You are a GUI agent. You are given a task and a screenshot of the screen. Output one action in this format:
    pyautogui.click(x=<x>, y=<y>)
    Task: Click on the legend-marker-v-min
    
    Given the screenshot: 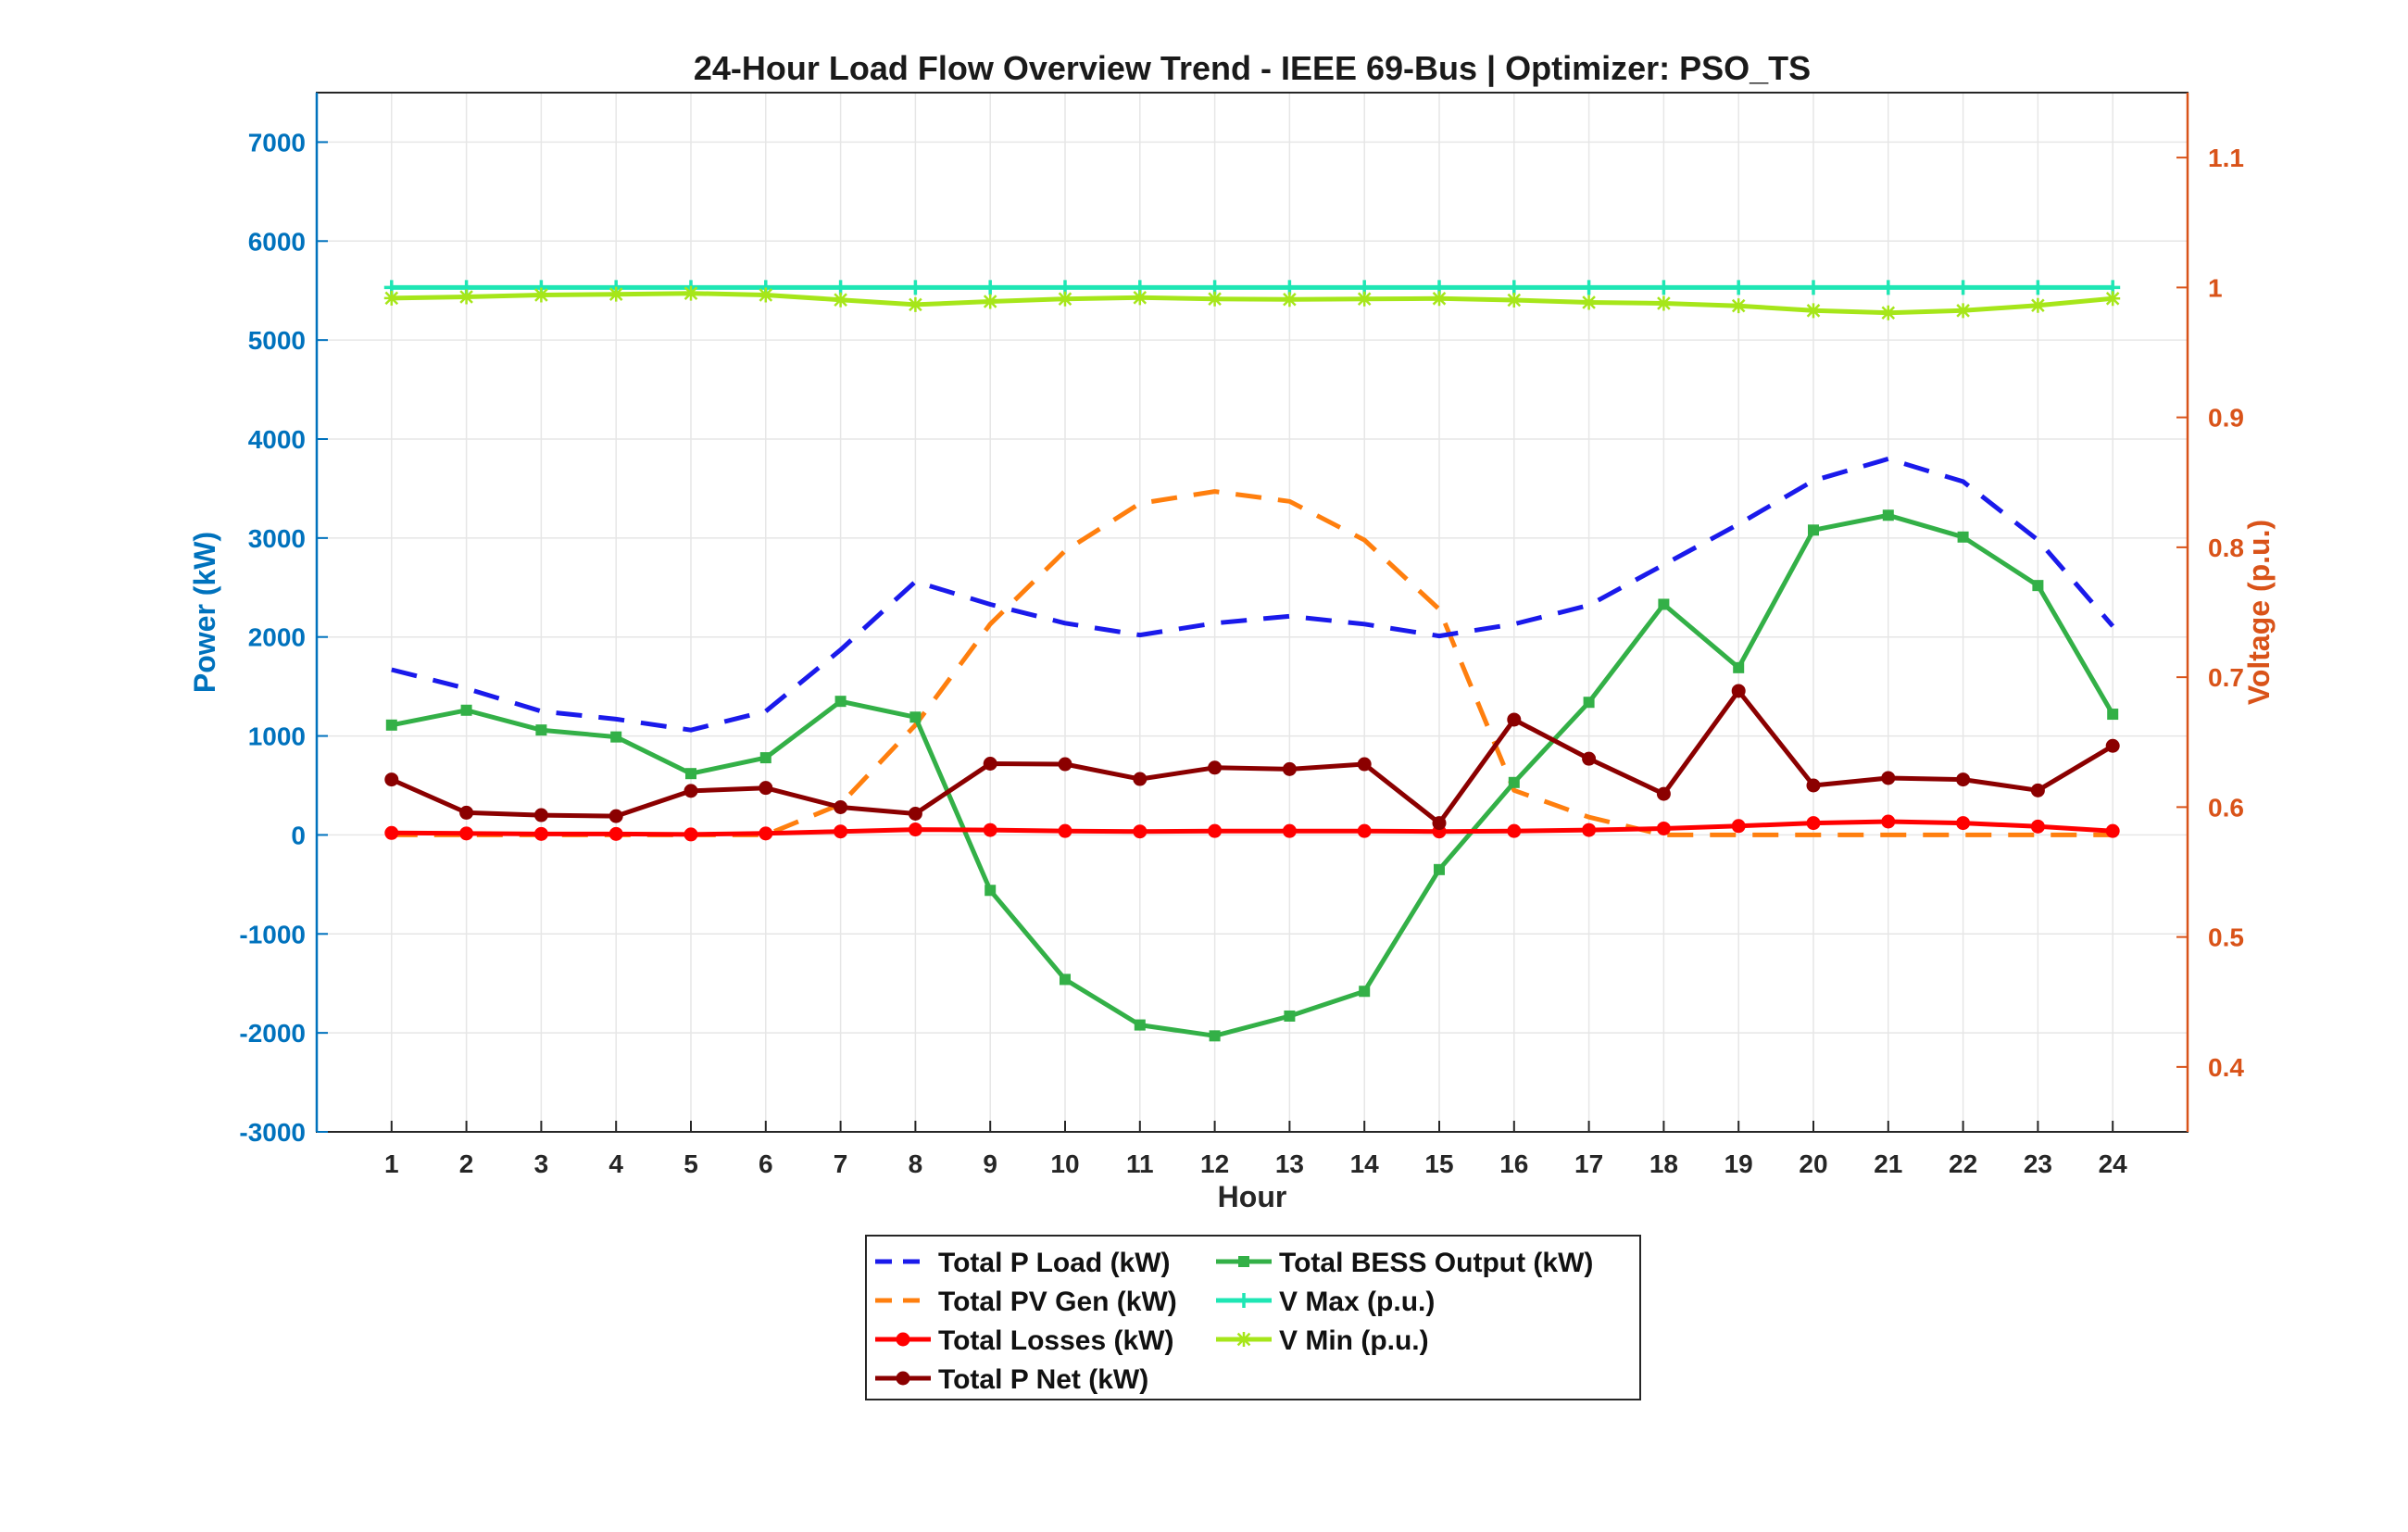 What is the action you would take?
    pyautogui.click(x=1244, y=1339)
    